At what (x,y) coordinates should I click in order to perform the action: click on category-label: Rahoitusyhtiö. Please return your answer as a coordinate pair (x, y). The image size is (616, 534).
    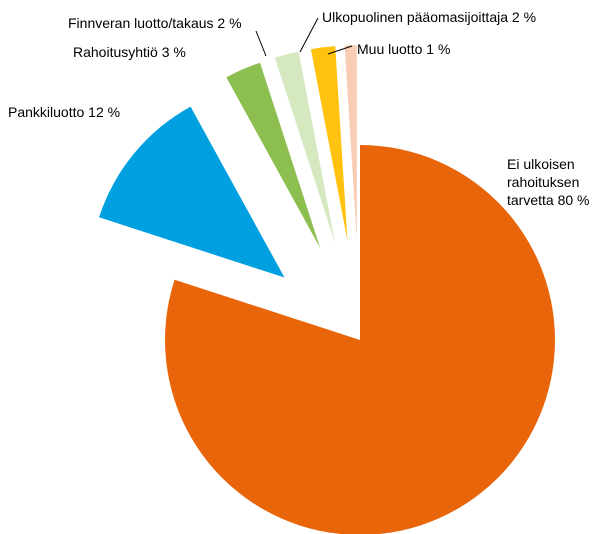
    Looking at the image, I should click on (115, 52).